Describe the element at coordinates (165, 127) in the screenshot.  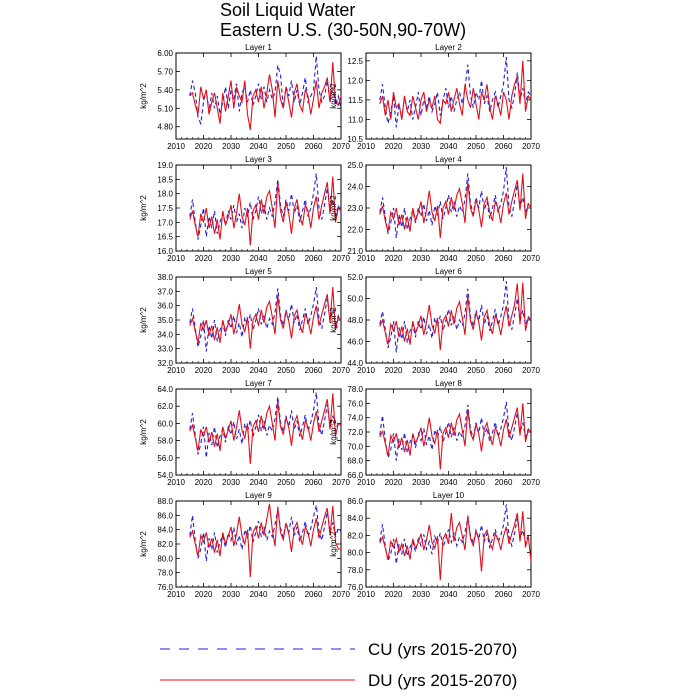
I see `y-tick-label: 4.80` at that location.